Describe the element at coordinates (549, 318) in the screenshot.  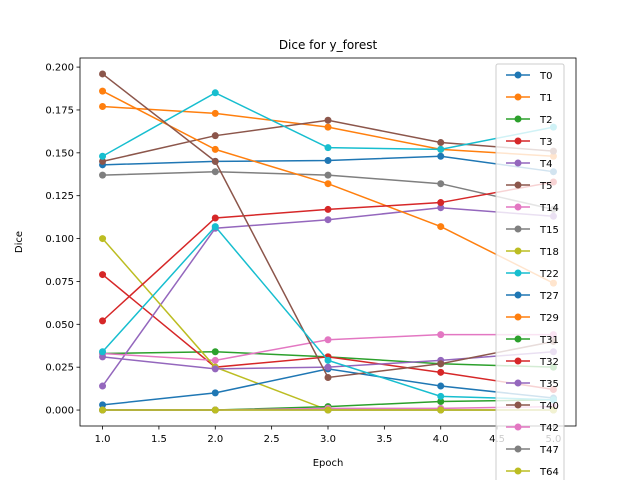
I see `legend-label: T29` at that location.